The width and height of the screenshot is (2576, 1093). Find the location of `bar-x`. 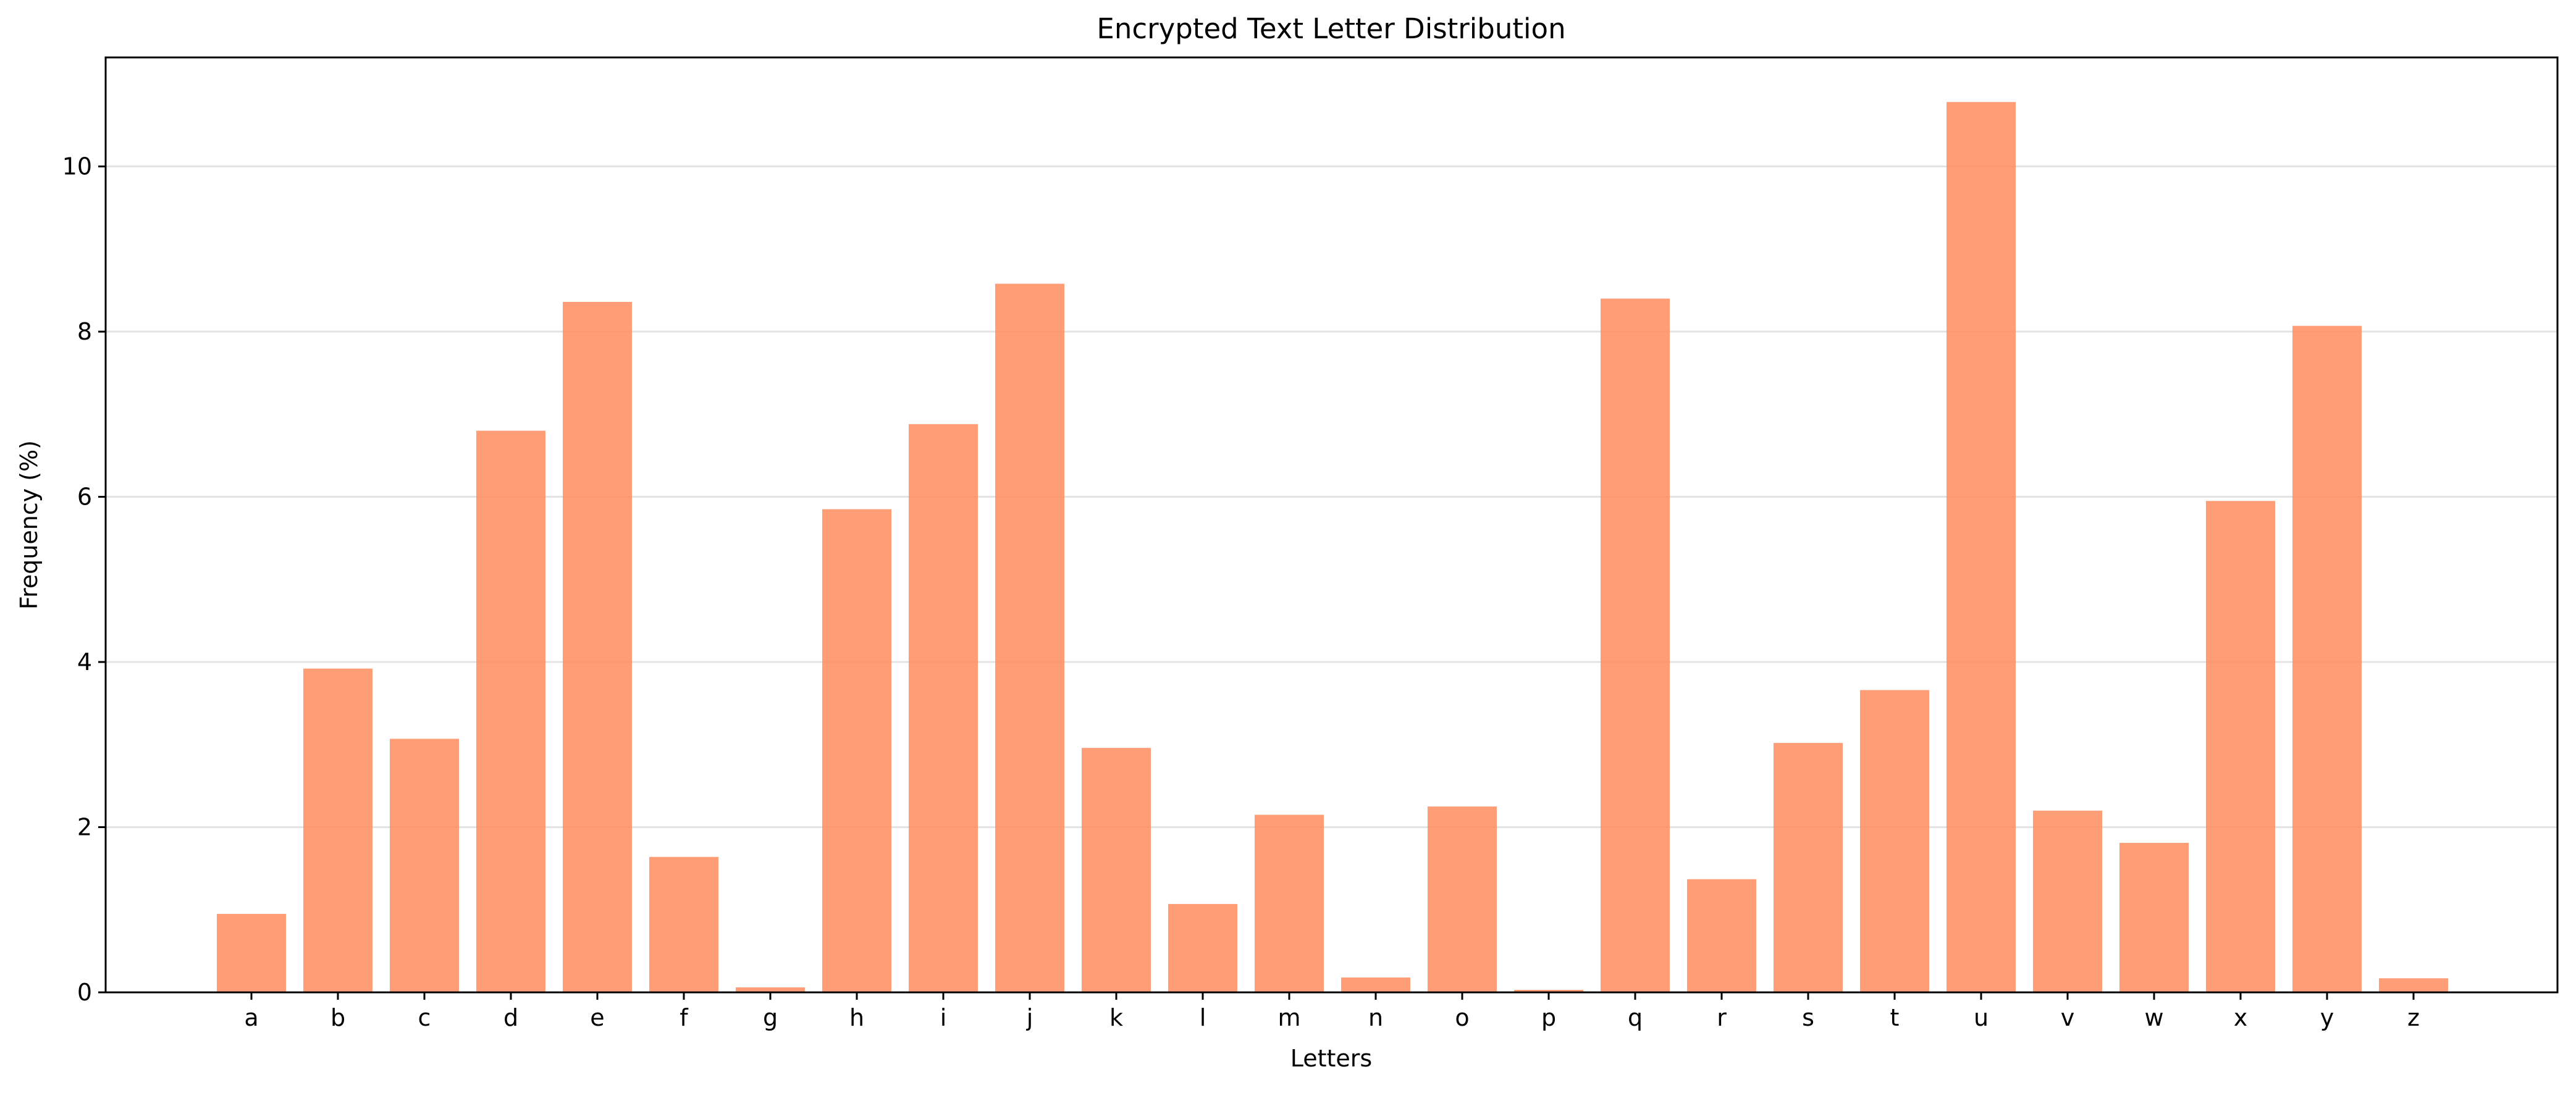

bar-x is located at coordinates (2240, 746).